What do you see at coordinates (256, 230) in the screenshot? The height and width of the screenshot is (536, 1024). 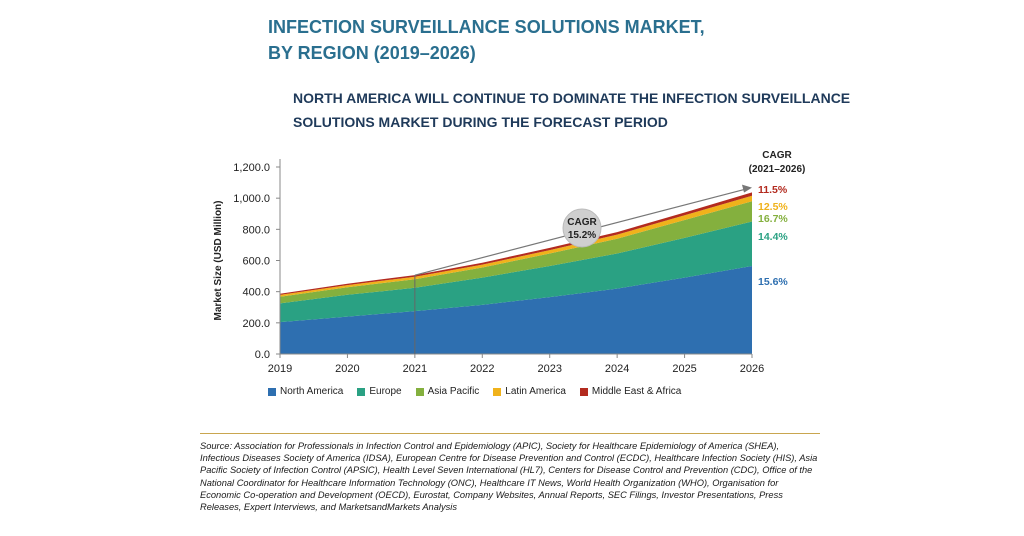 I see `y-tick-label: 800.0` at bounding box center [256, 230].